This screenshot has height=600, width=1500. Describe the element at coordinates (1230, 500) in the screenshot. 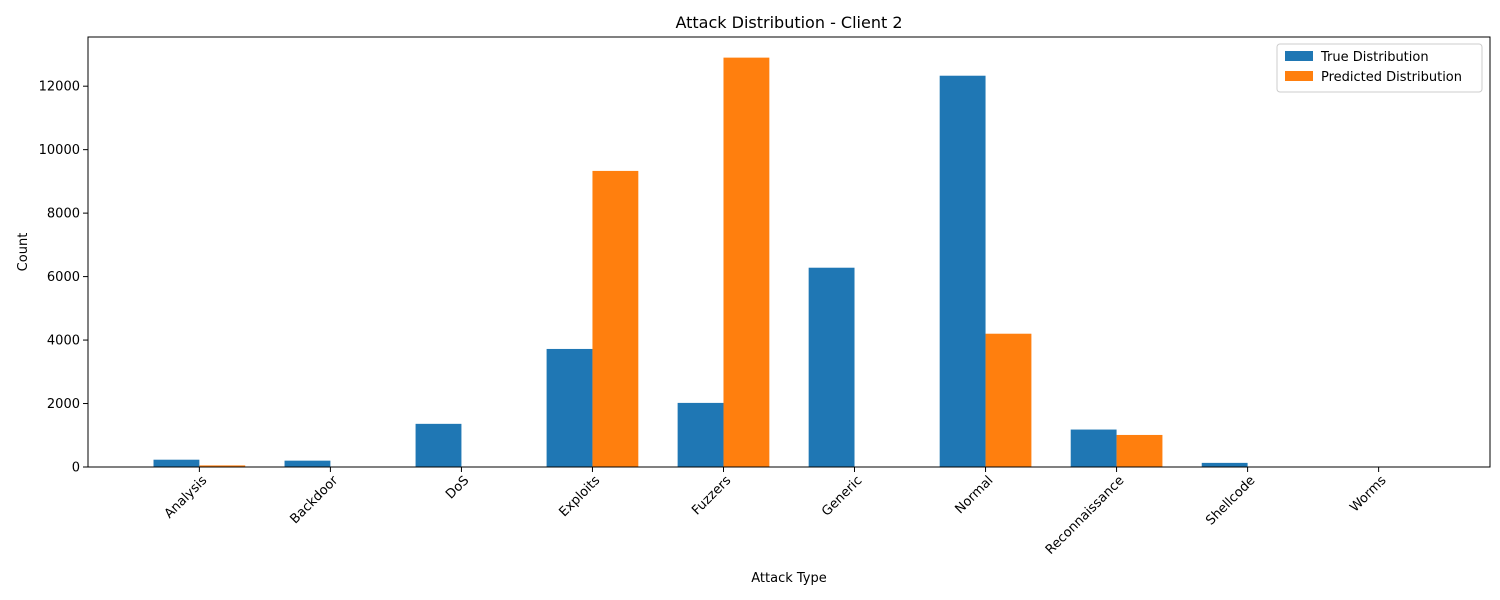

I see `x-tick-label-shellcode: Shellcode` at that location.